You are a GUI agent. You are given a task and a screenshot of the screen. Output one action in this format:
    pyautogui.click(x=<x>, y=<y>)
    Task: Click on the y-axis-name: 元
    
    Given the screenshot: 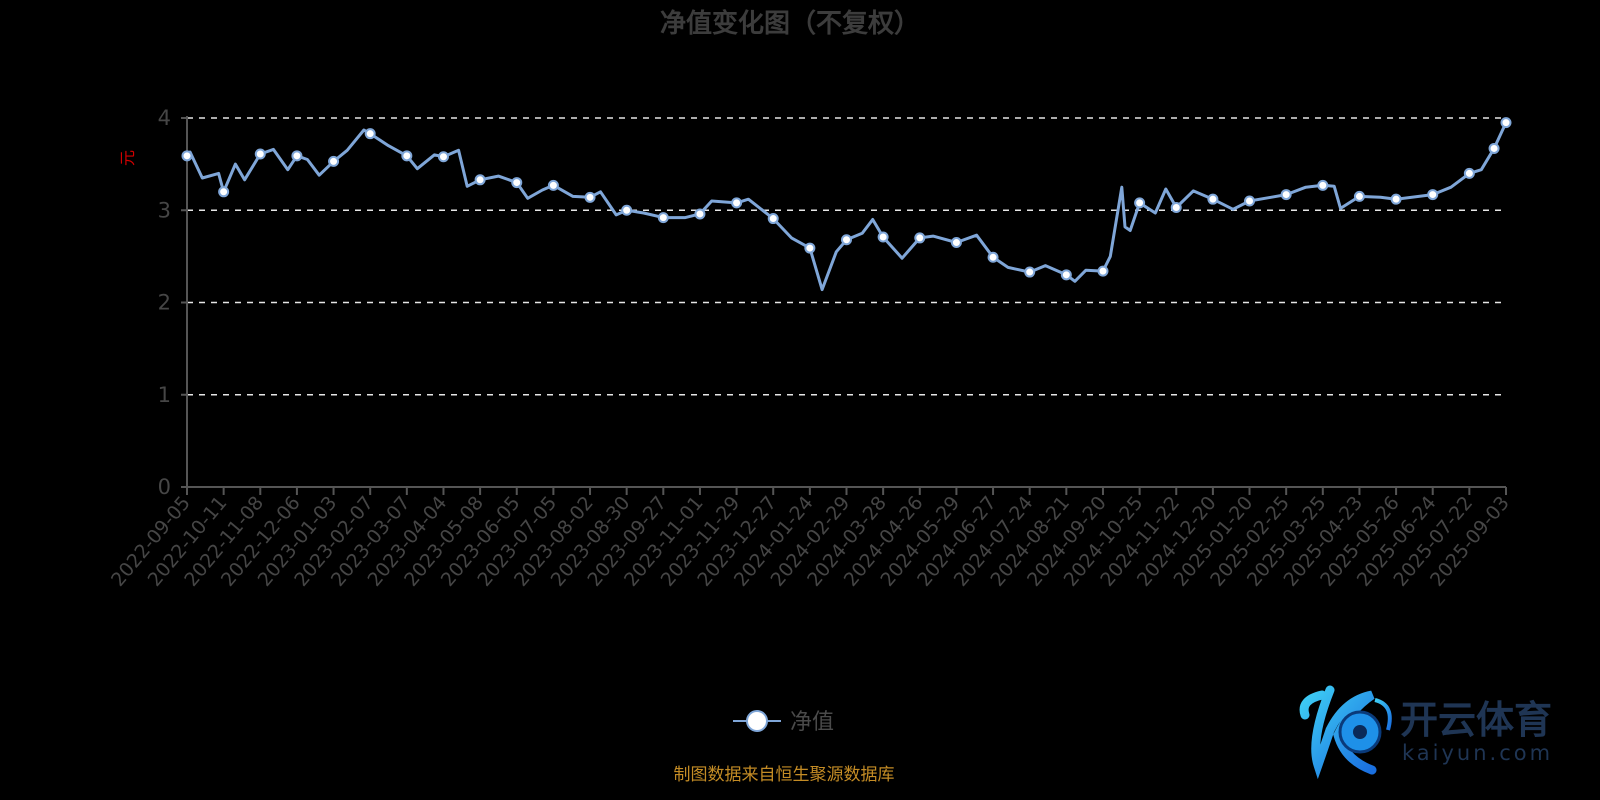 What is the action you would take?
    pyautogui.click(x=127, y=158)
    